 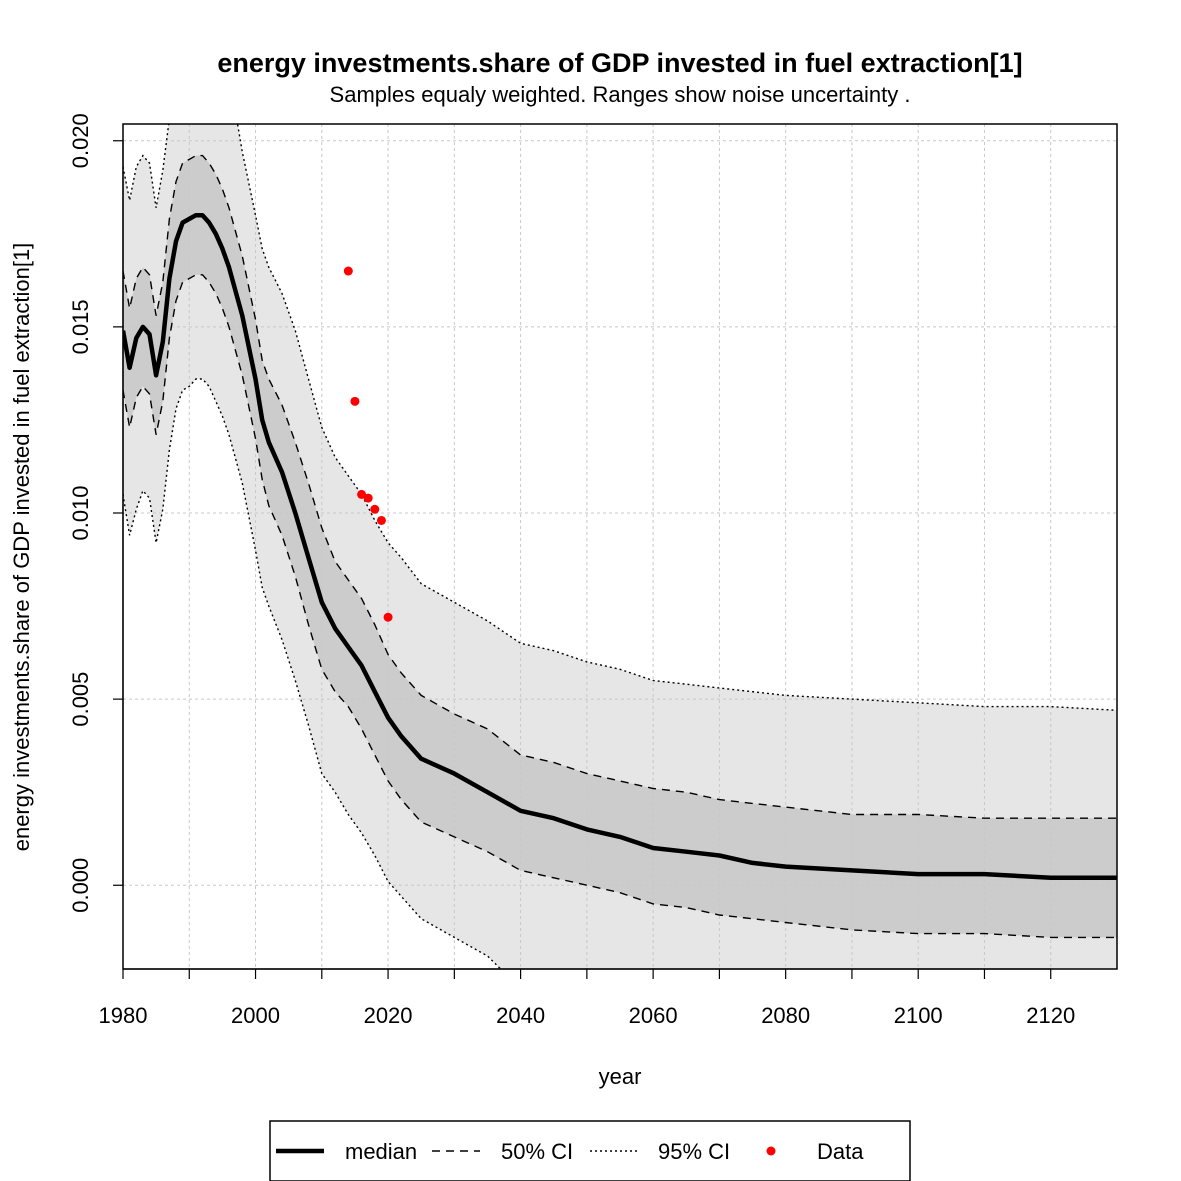 What do you see at coordinates (80, 699) in the screenshot?
I see `y-tick-label: 0.005` at bounding box center [80, 699].